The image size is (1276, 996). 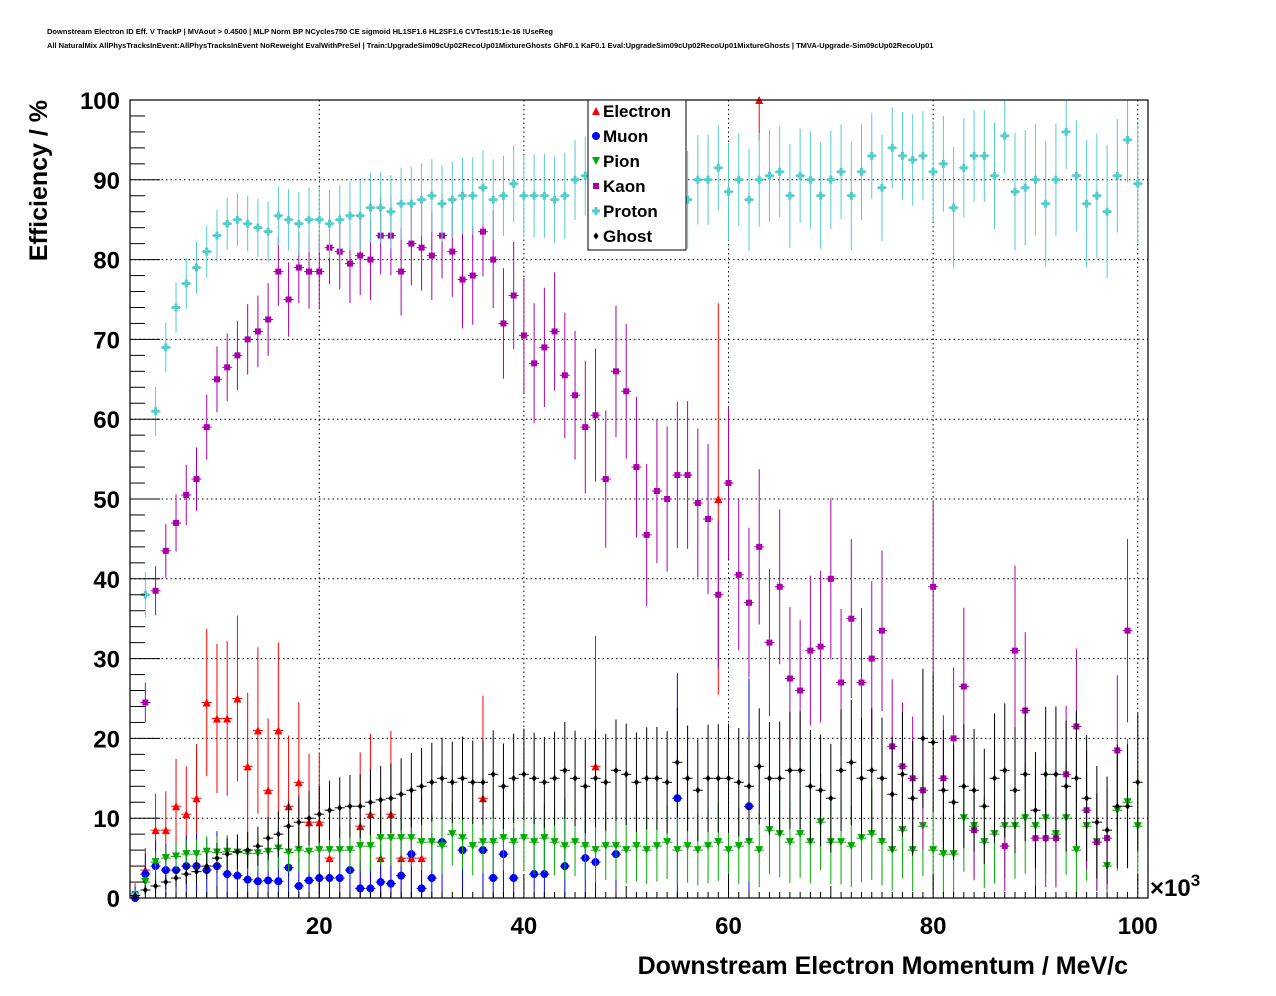 I want to click on x-tick-label: 80, so click(x=933, y=926).